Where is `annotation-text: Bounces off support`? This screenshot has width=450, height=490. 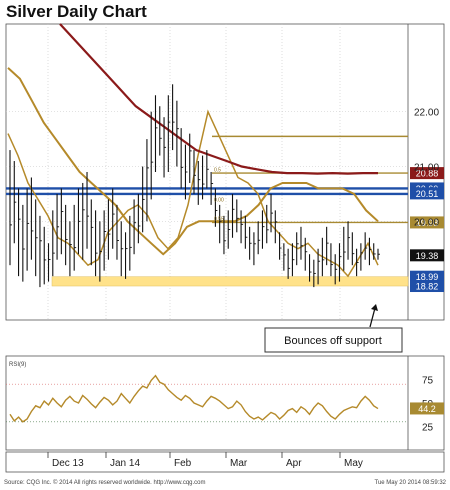
annotation-text: Bounces off support is located at coordinates (333, 341).